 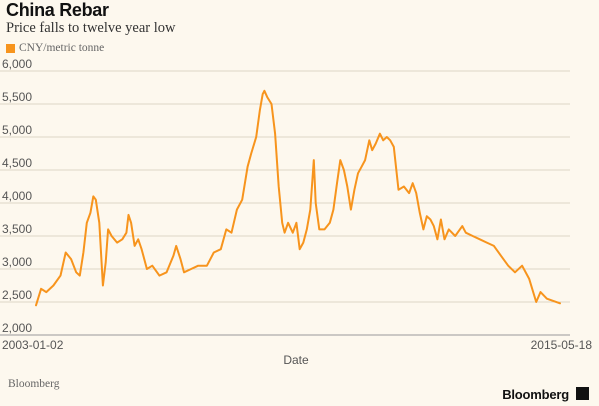 What do you see at coordinates (296, 360) in the screenshot?
I see `x-axis-label: Date` at bounding box center [296, 360].